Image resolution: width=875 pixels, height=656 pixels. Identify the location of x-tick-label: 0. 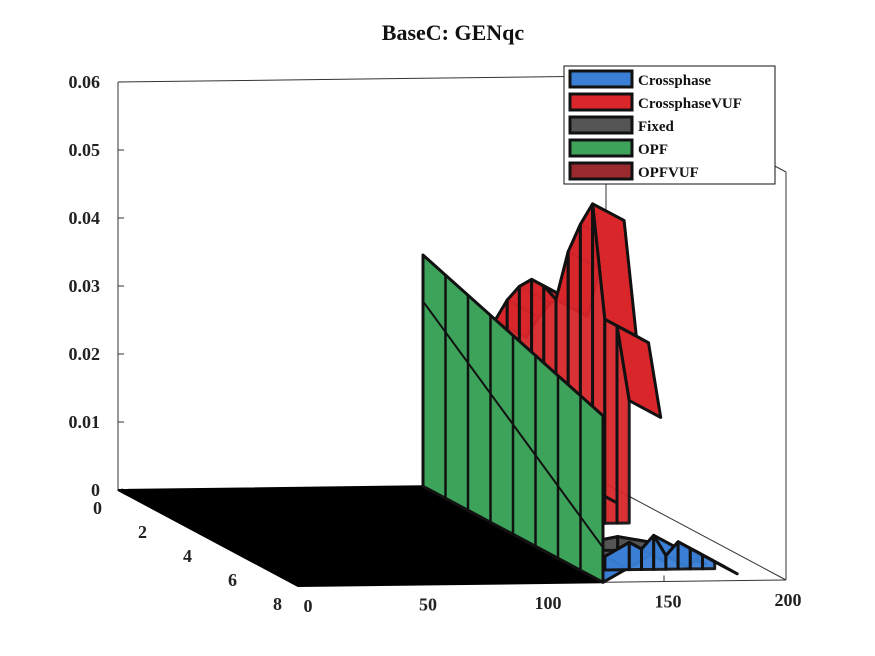
(308, 606).